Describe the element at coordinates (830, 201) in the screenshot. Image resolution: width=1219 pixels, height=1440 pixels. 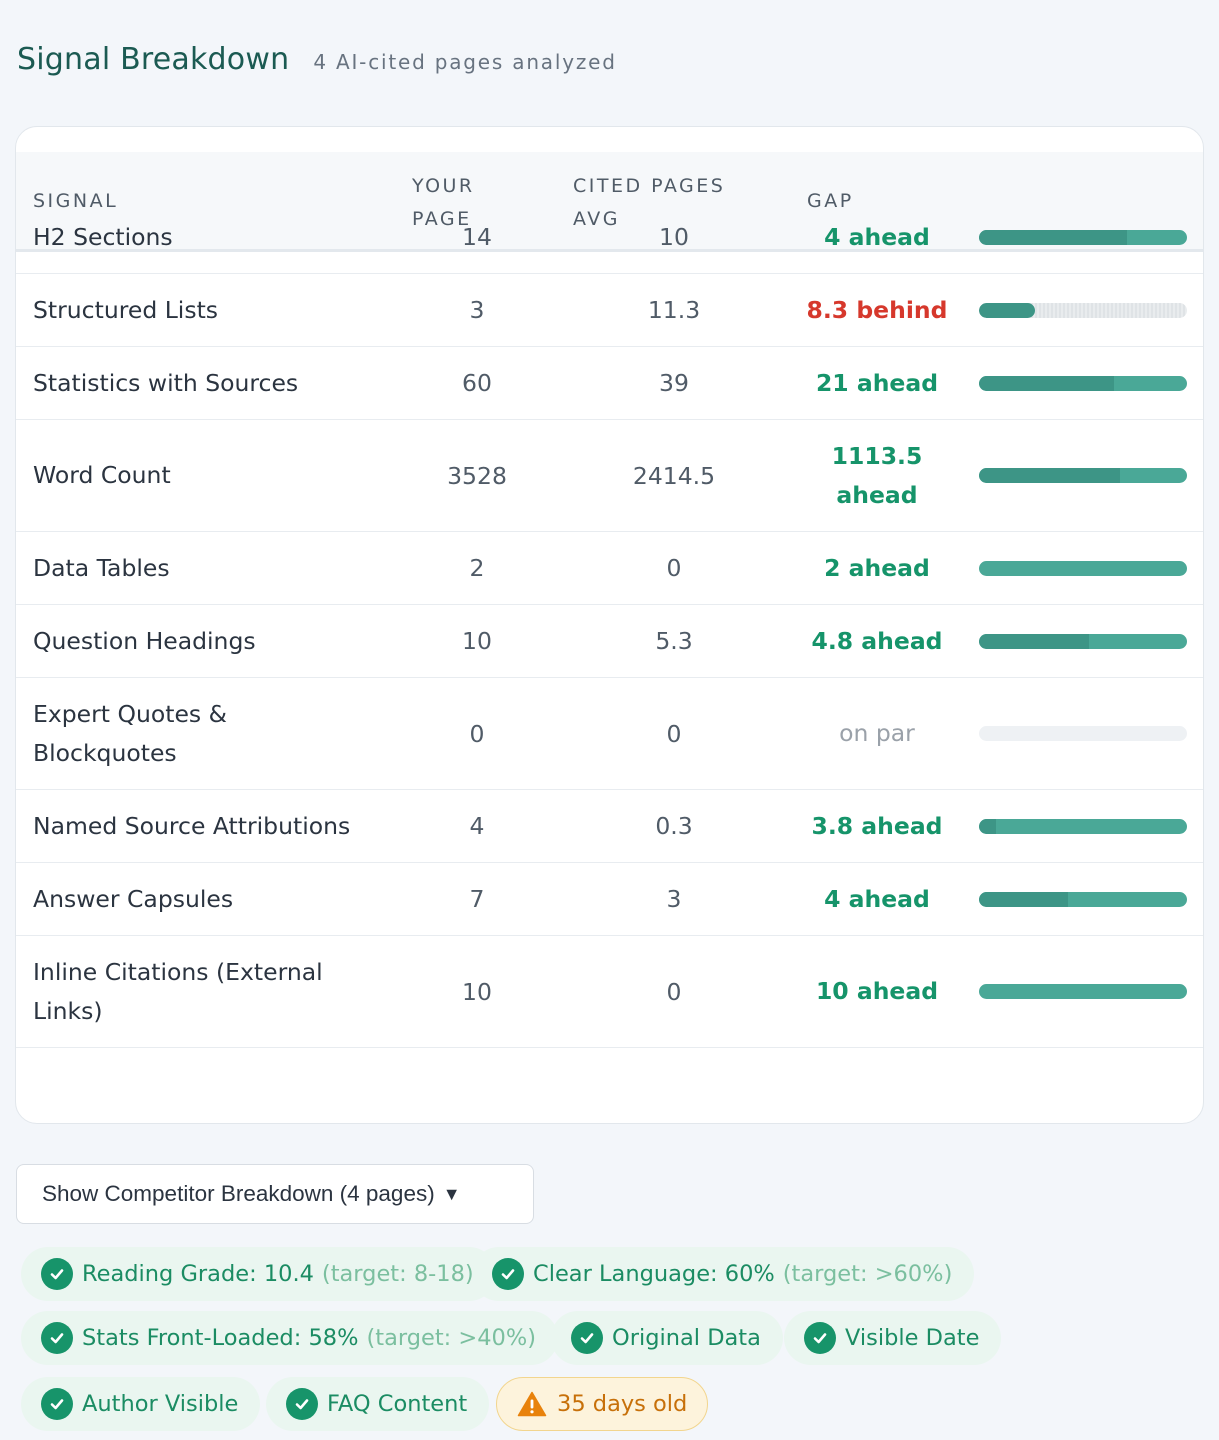
I see `column-header-gap: GAP` at that location.